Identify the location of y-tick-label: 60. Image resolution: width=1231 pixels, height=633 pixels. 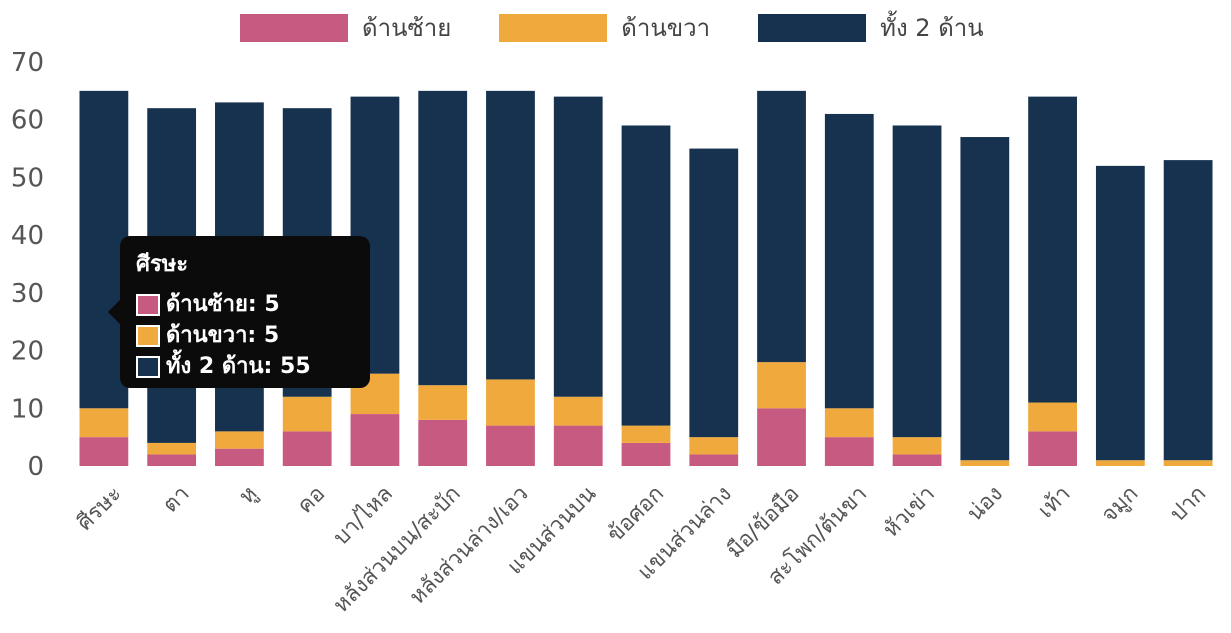
(27, 121).